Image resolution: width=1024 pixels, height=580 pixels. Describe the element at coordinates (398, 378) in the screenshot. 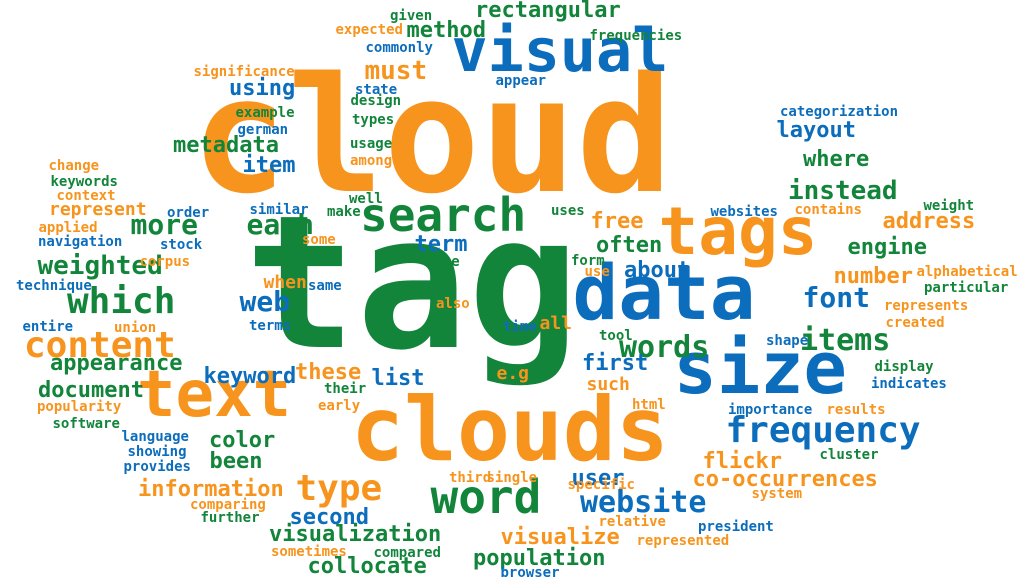

I see `word-list: list` at that location.